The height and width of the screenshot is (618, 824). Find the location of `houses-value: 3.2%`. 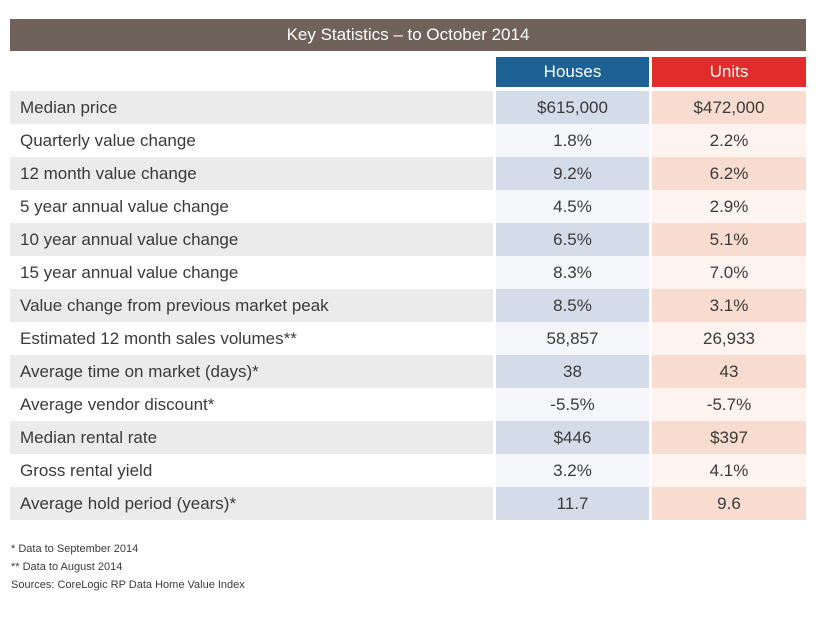

houses-value: 3.2% is located at coordinates (572, 470).